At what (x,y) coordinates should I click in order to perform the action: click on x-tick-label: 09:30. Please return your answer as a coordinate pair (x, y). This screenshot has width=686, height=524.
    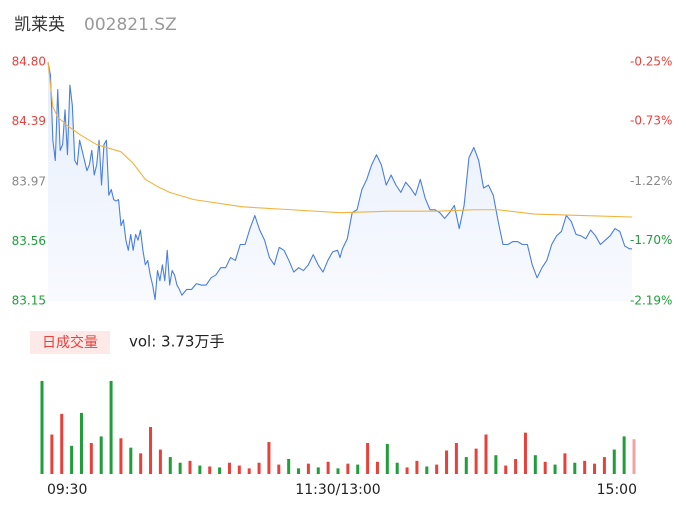
    Looking at the image, I should click on (67, 490).